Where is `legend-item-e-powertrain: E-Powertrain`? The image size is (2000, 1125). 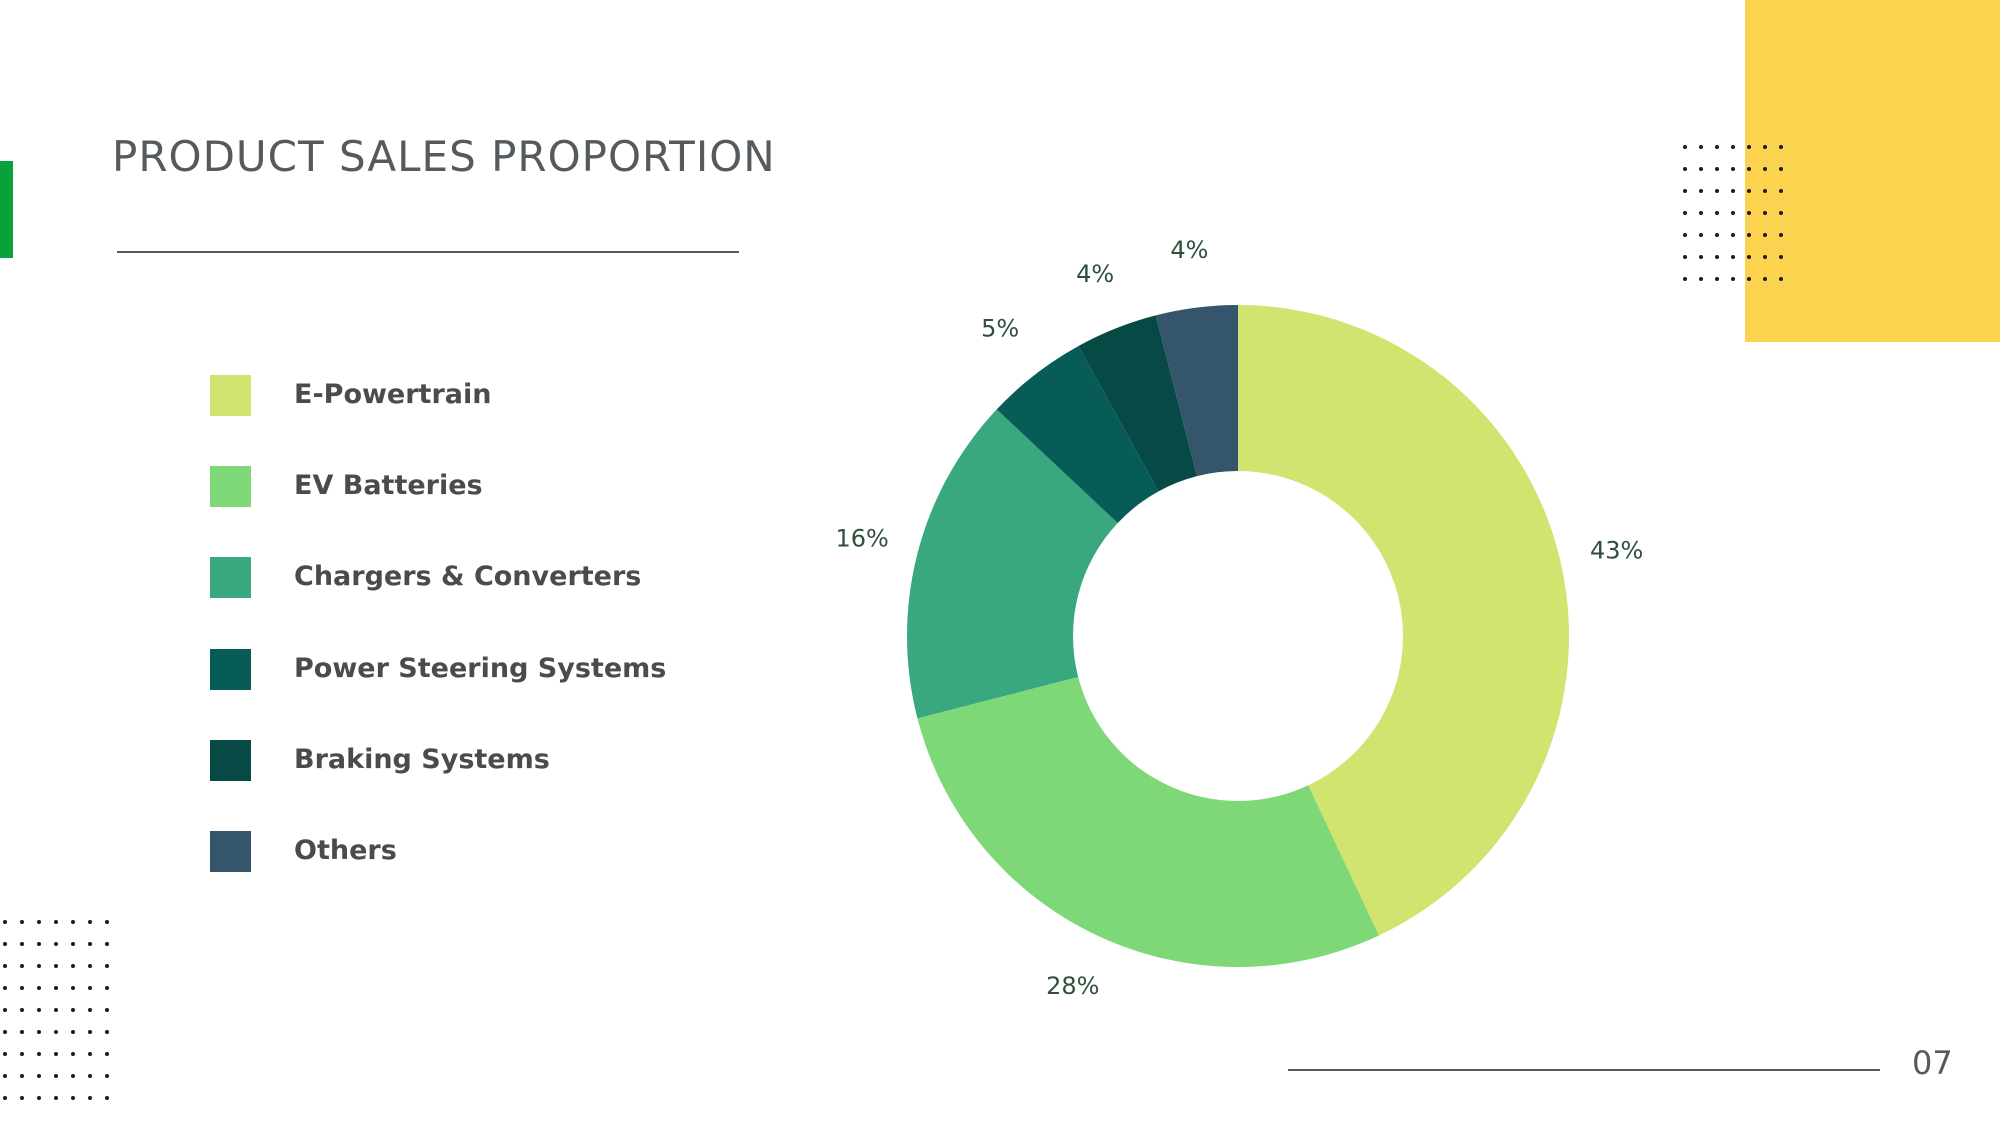
legend-item-e-powertrain: E-Powertrain is located at coordinates (460, 397).